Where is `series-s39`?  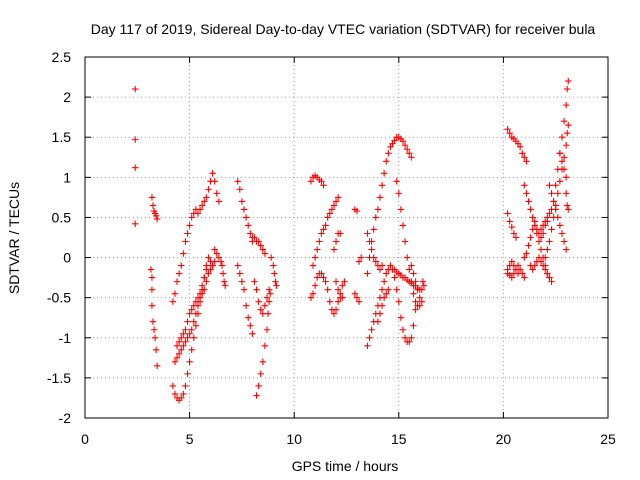 series-s39 is located at coordinates (557, 191).